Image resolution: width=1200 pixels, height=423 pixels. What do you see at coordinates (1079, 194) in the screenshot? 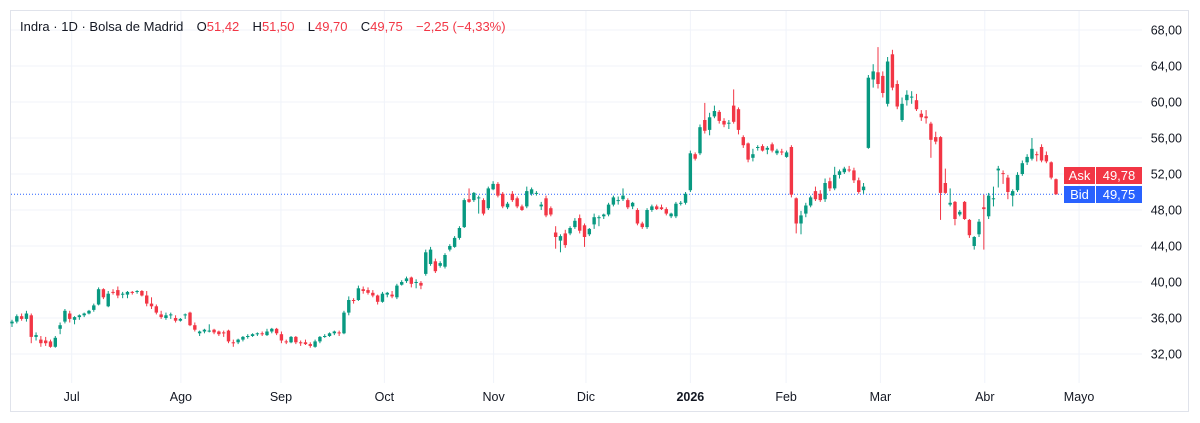
I see `bid-label: Bid` at bounding box center [1079, 194].